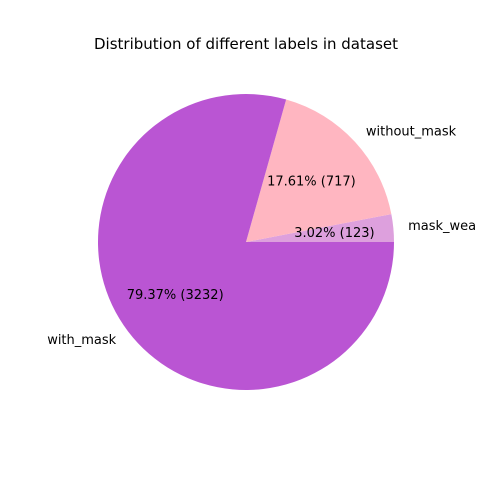 This screenshot has height=480, width=480. I want to click on pie-slice-without-mask, so click(319, 170).